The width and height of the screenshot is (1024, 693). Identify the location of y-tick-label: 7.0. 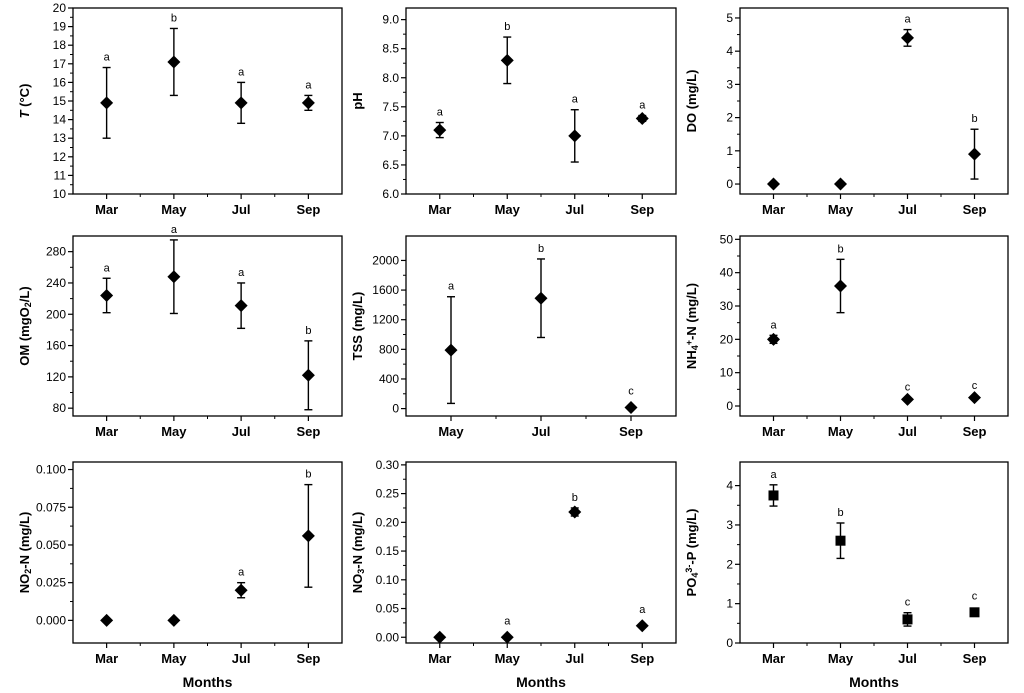
(390, 136).